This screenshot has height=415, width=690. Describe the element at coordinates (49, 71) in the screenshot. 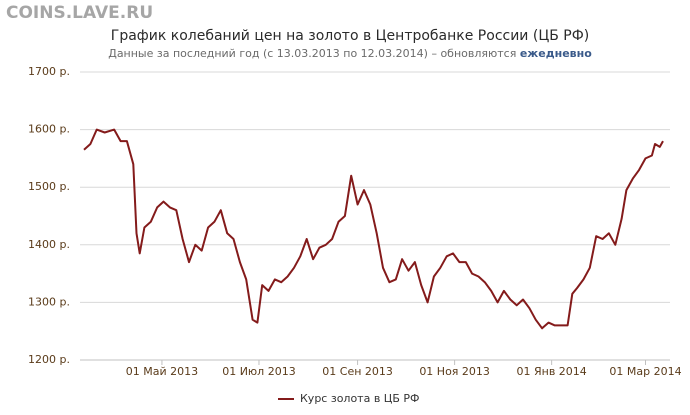

I see `y-tick-label: 1700 р.` at that location.